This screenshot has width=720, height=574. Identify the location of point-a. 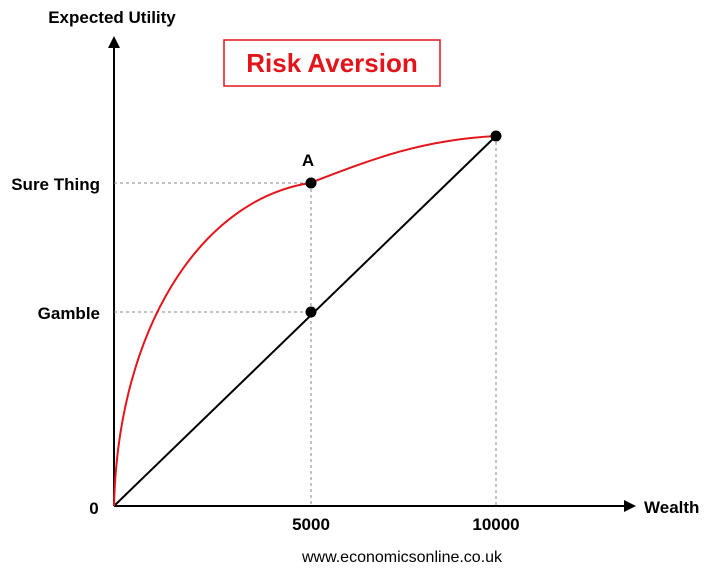
(311, 183).